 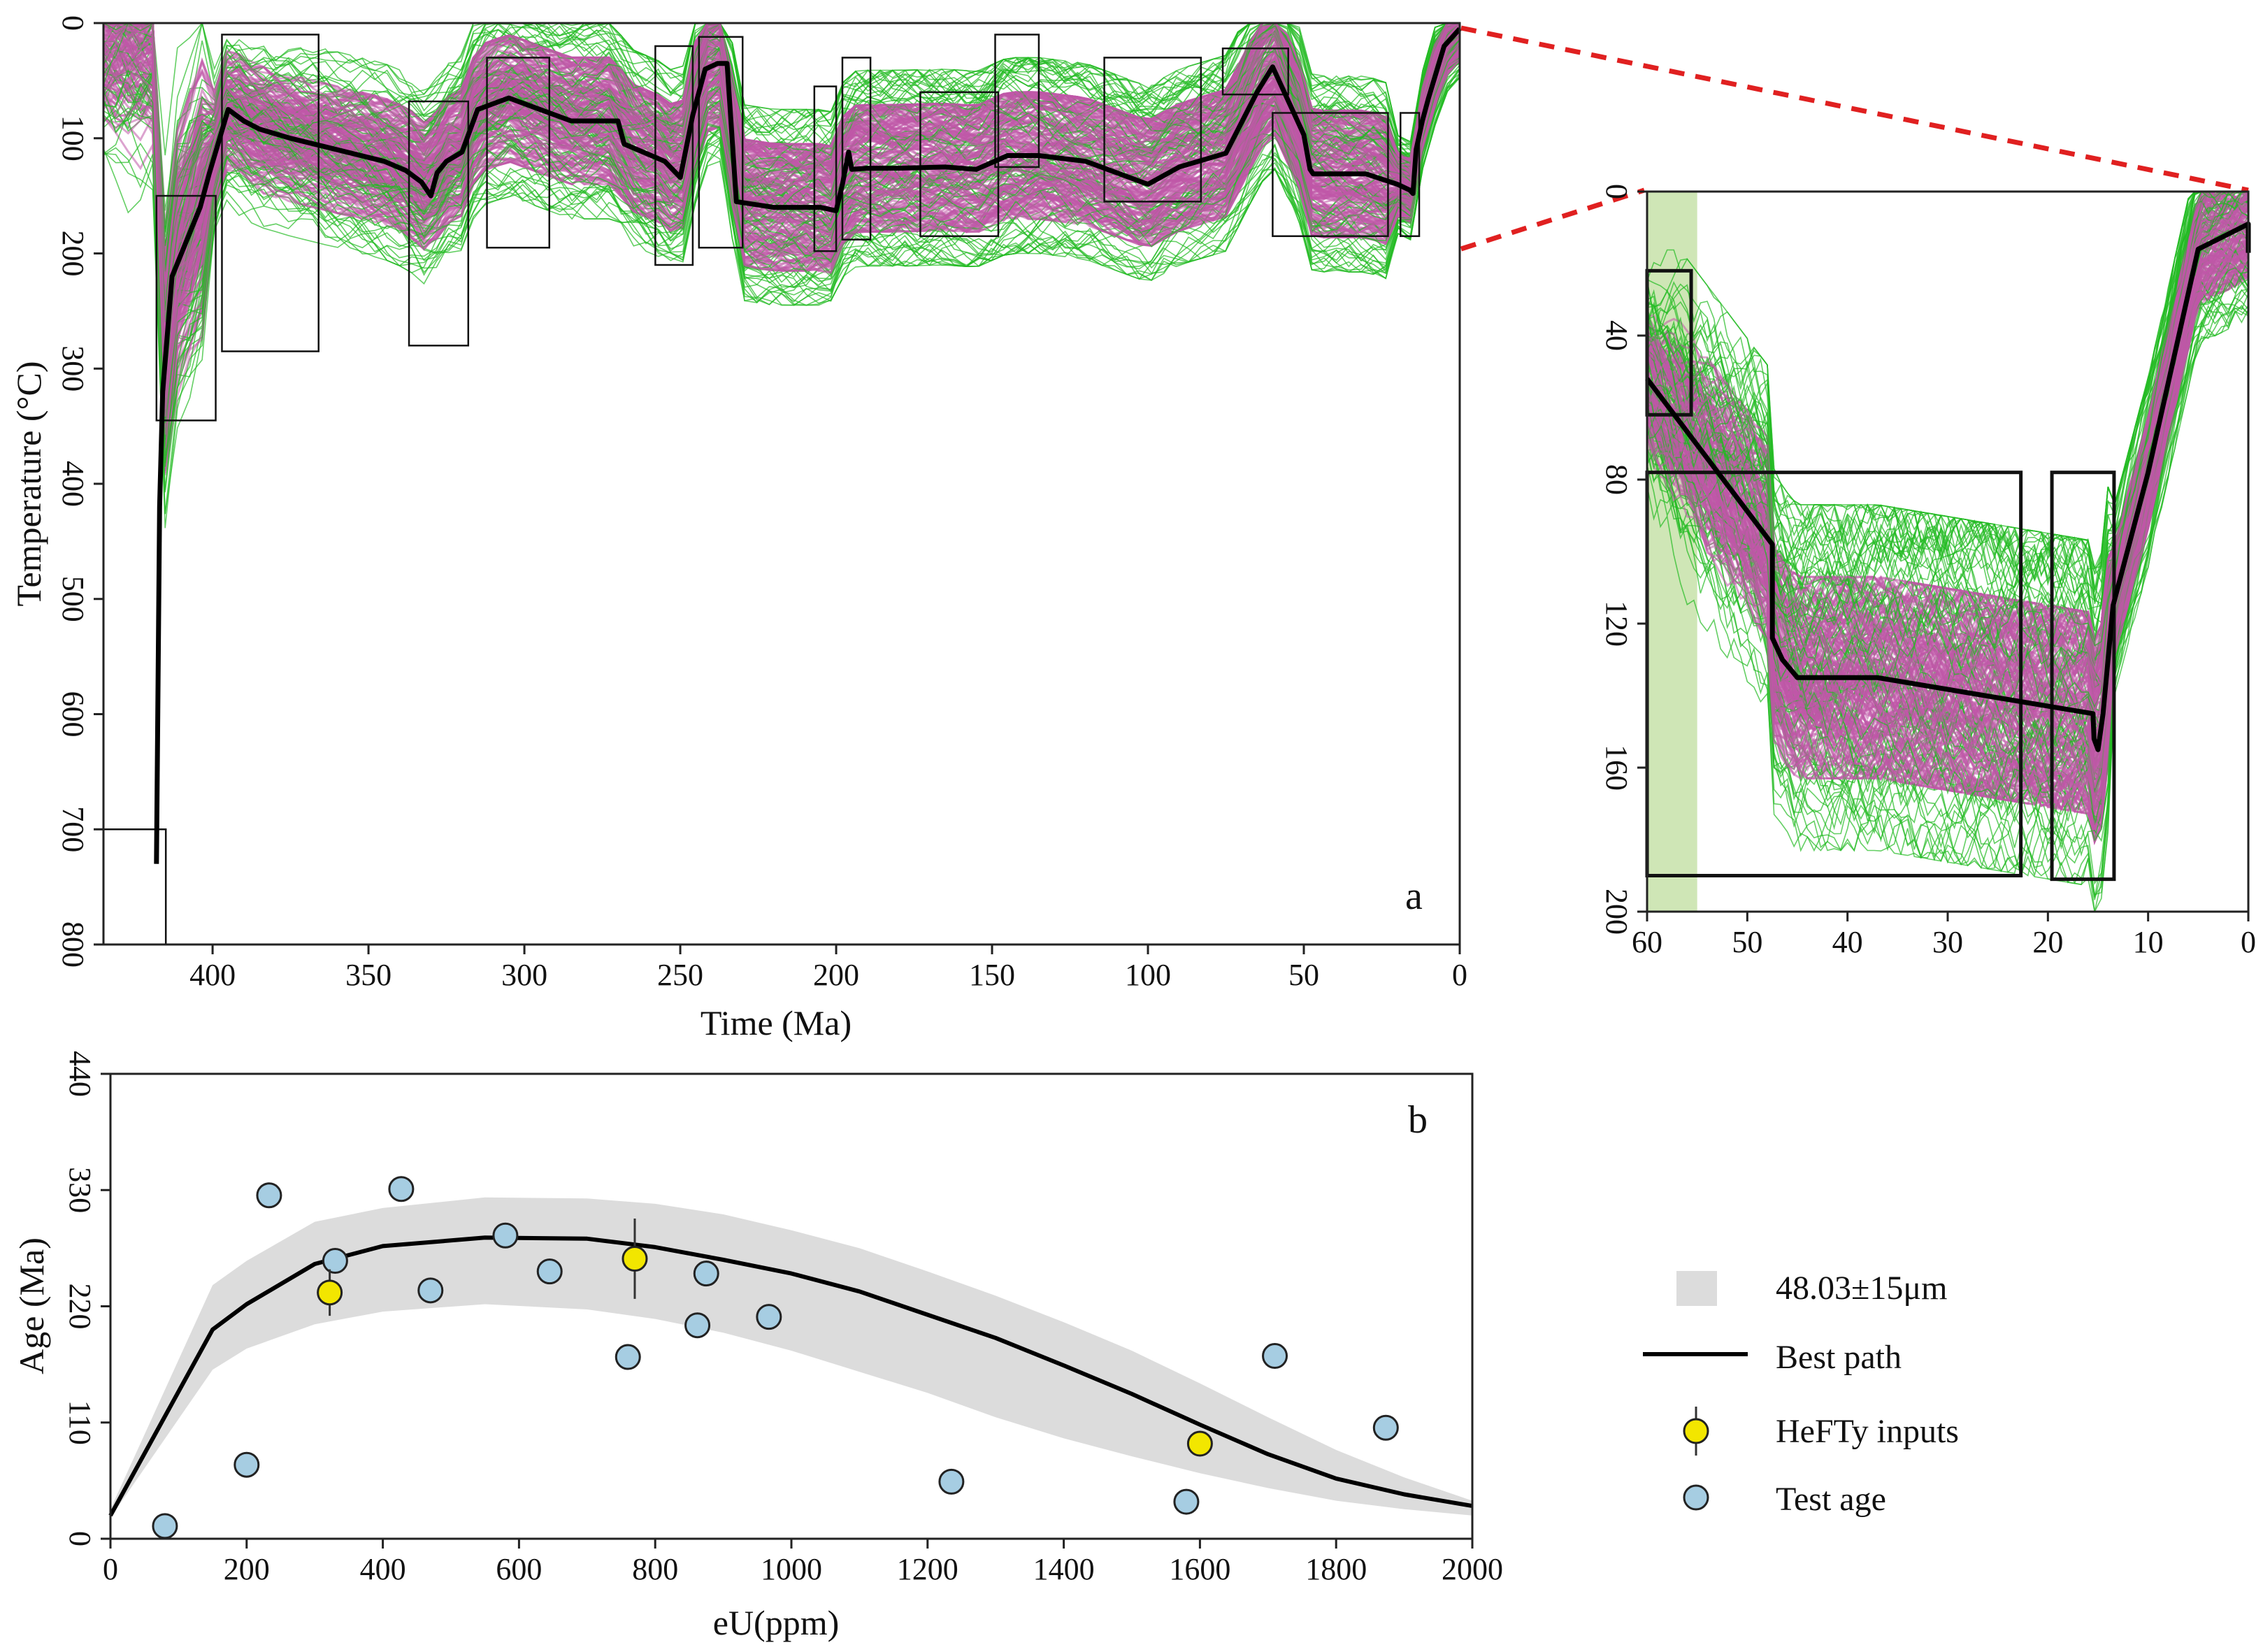 I want to click on y-tick-label: 330, so click(x=80, y=1190).